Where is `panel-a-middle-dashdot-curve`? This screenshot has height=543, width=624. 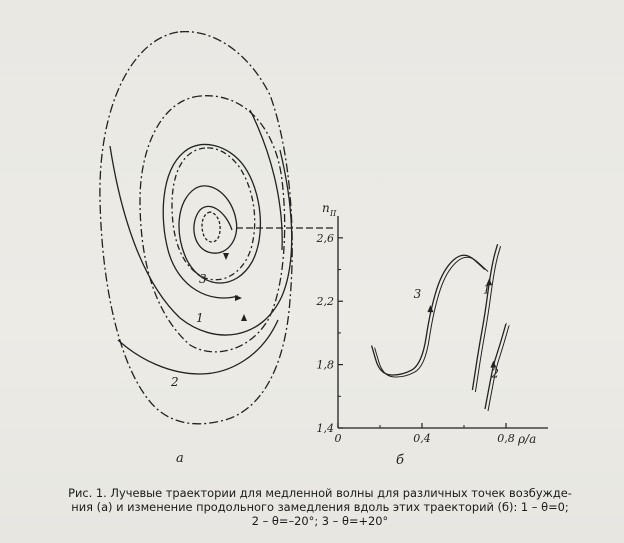
panel-a-middle-dashdot-curve is located at coordinates (212, 224).